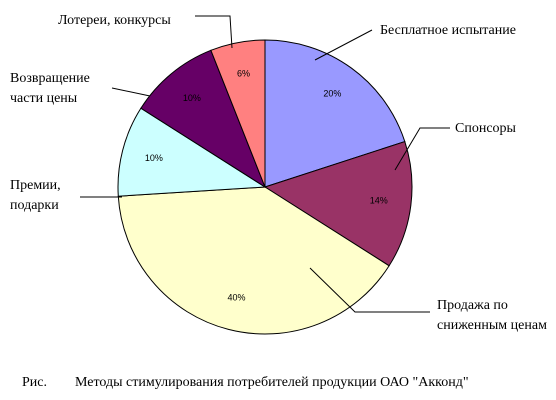 This screenshot has width=556, height=400. What do you see at coordinates (243, 74) in the screenshot?
I see `value-label: 6%` at bounding box center [243, 74].